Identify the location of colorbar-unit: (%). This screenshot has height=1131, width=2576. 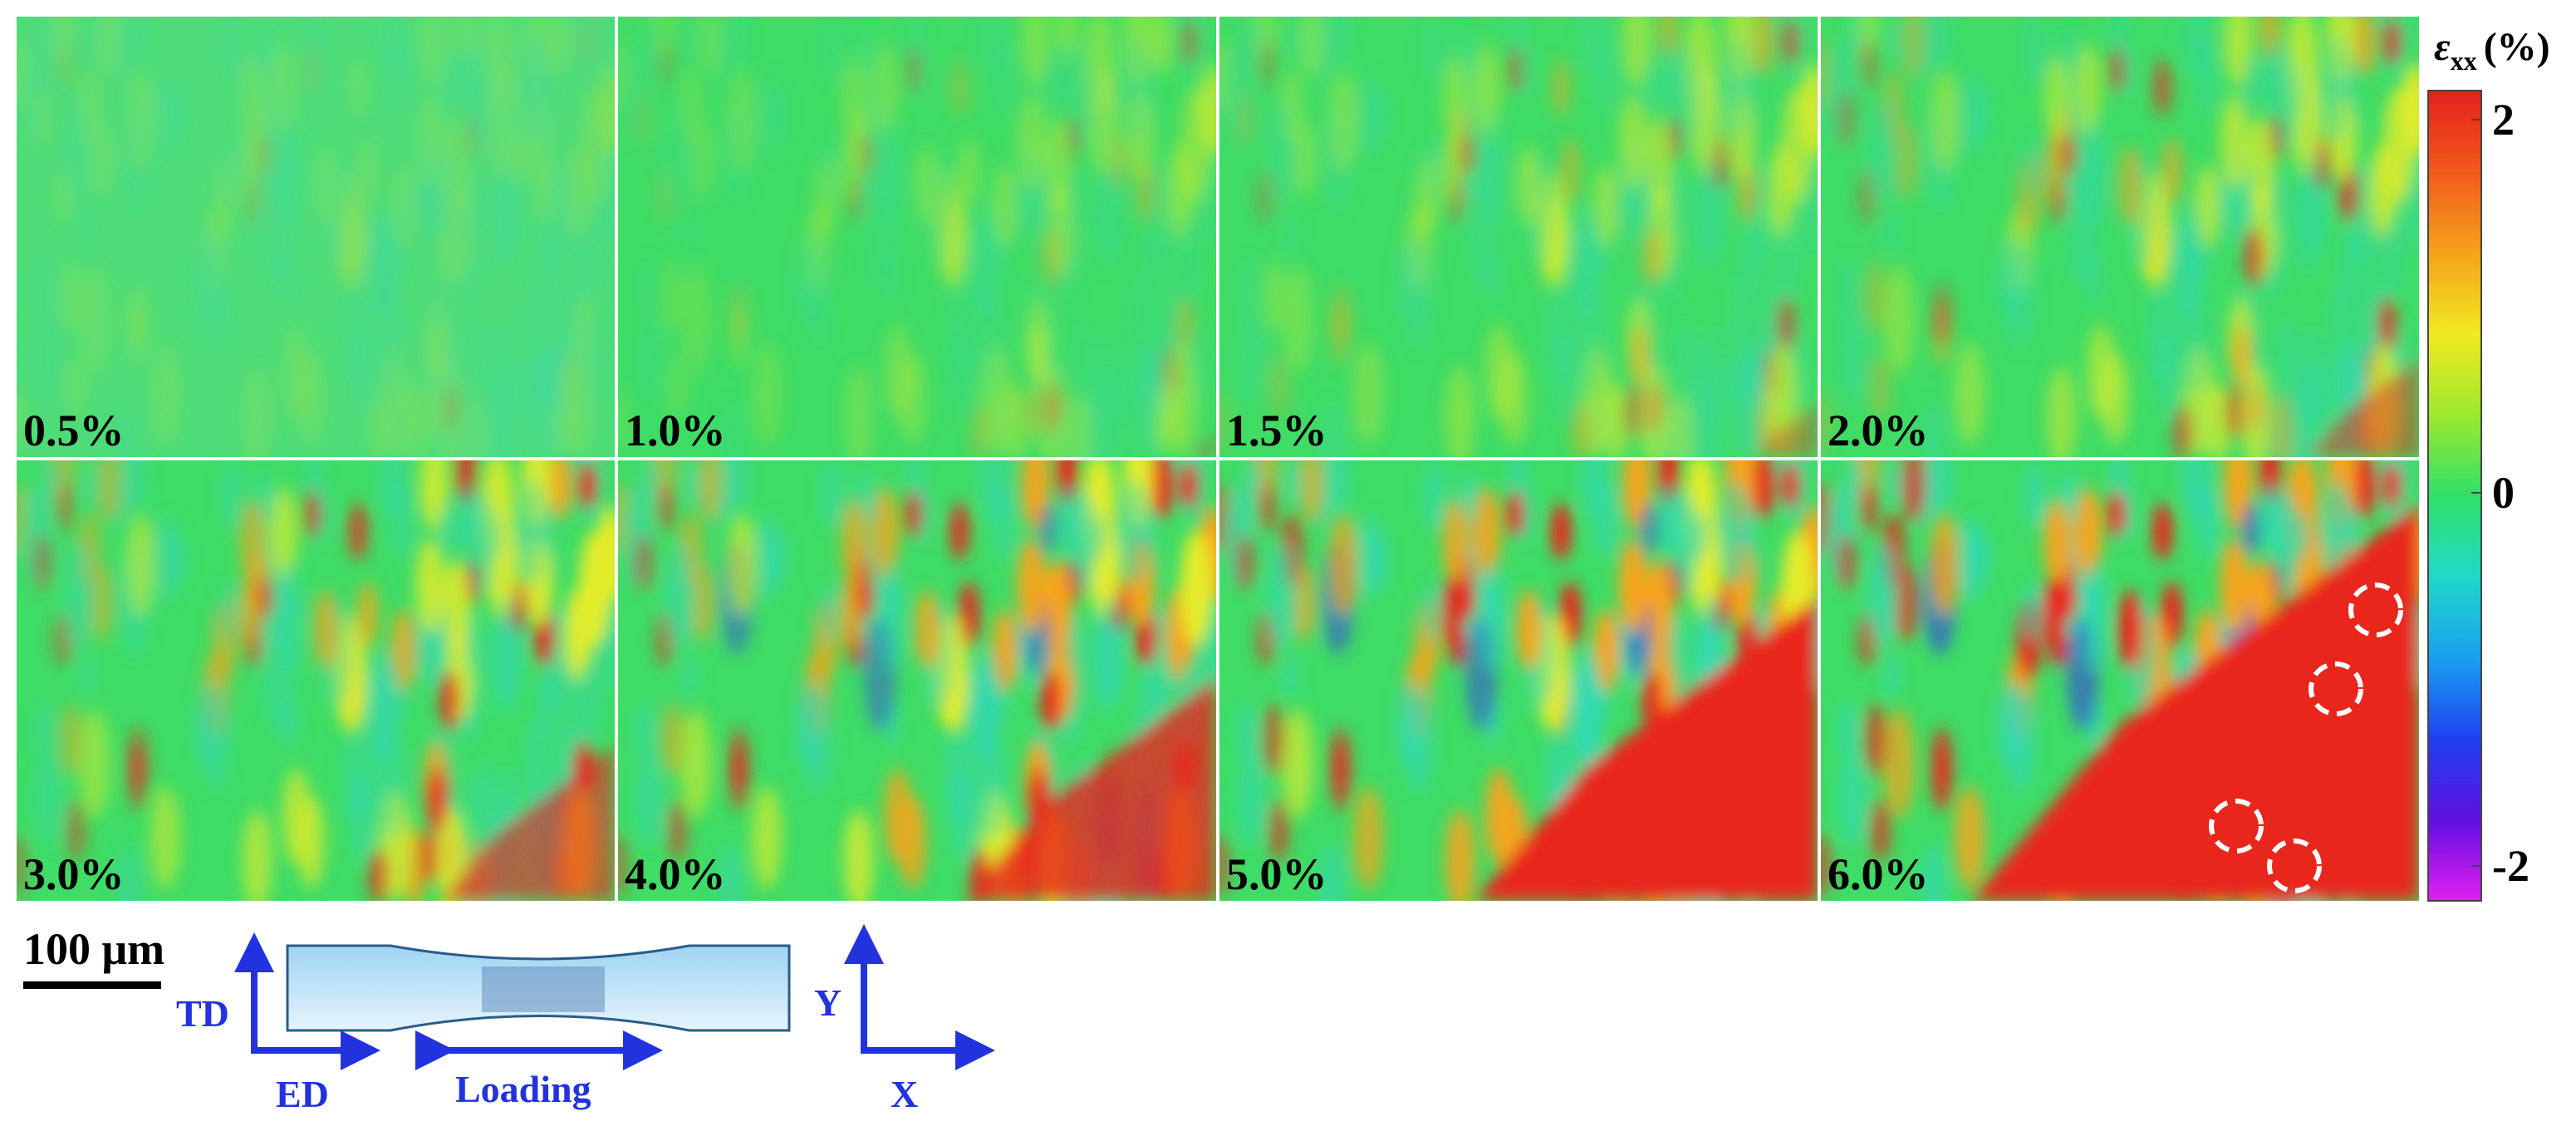
(2517, 47).